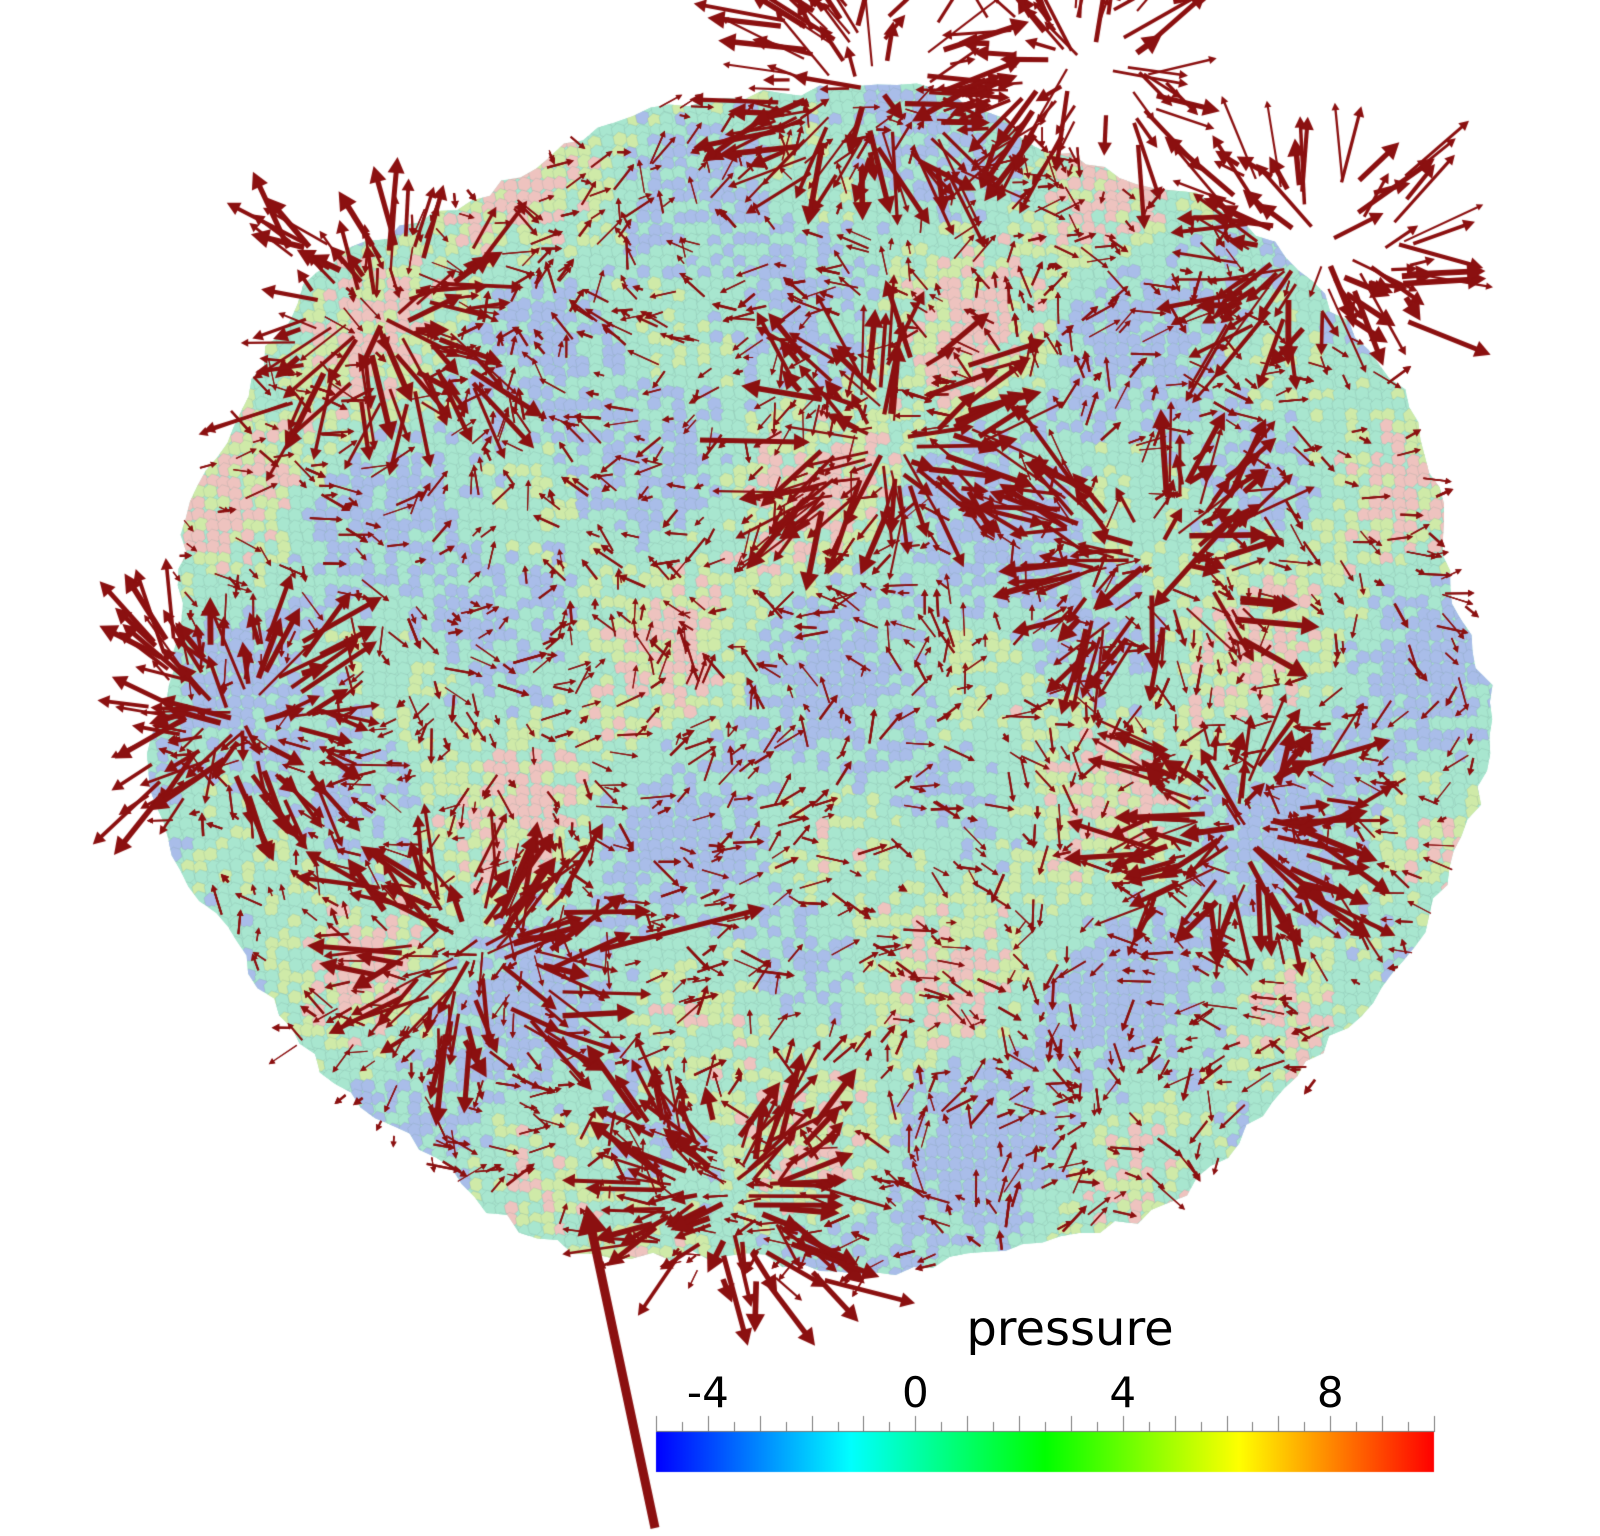  What do you see at coordinates (915, 1392) in the screenshot?
I see `colorbar-tick-label: 0` at bounding box center [915, 1392].